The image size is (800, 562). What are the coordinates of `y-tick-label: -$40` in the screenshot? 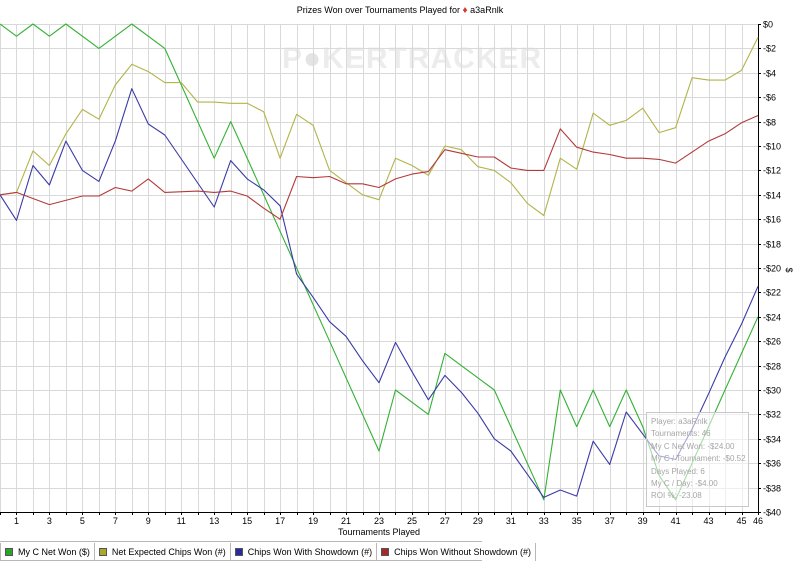 It's located at (772, 513).